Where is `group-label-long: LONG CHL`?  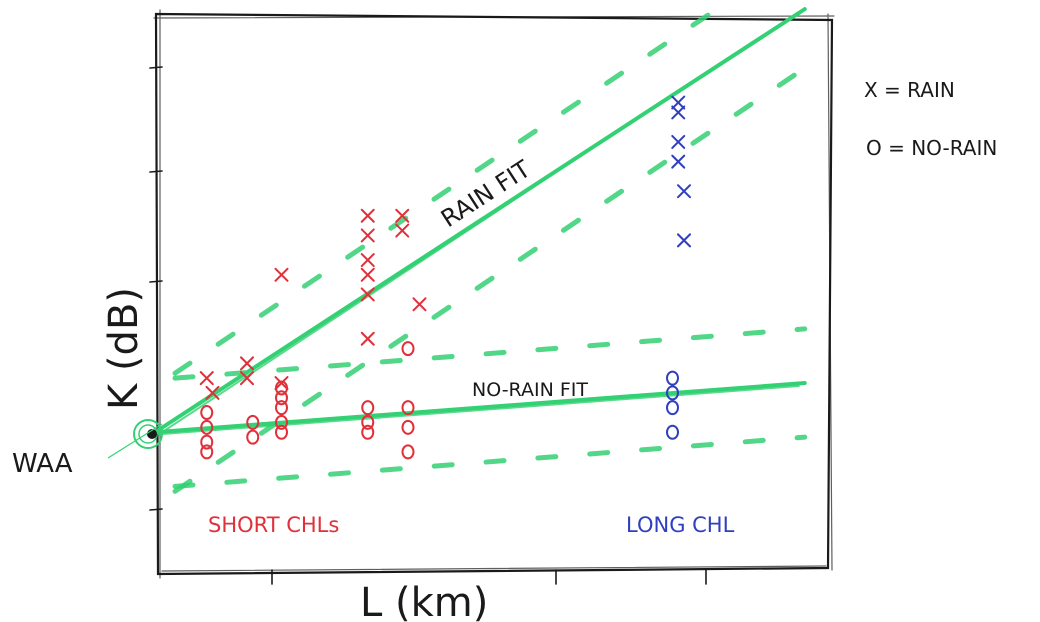
group-label-long: LONG CHL is located at coordinates (680, 525).